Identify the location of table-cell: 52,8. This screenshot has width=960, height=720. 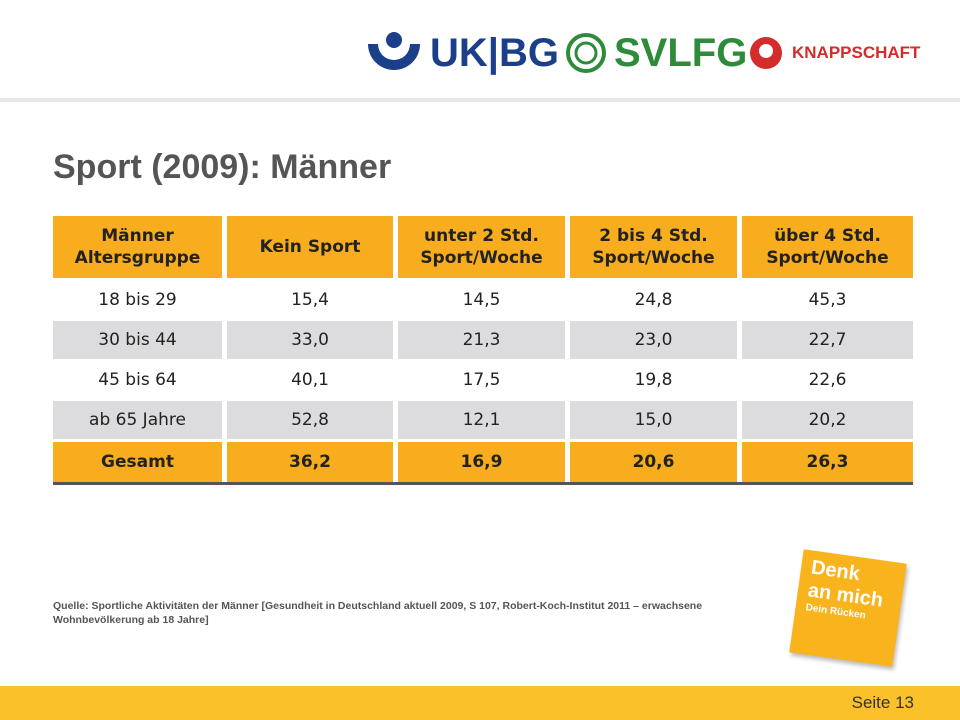
(310, 420).